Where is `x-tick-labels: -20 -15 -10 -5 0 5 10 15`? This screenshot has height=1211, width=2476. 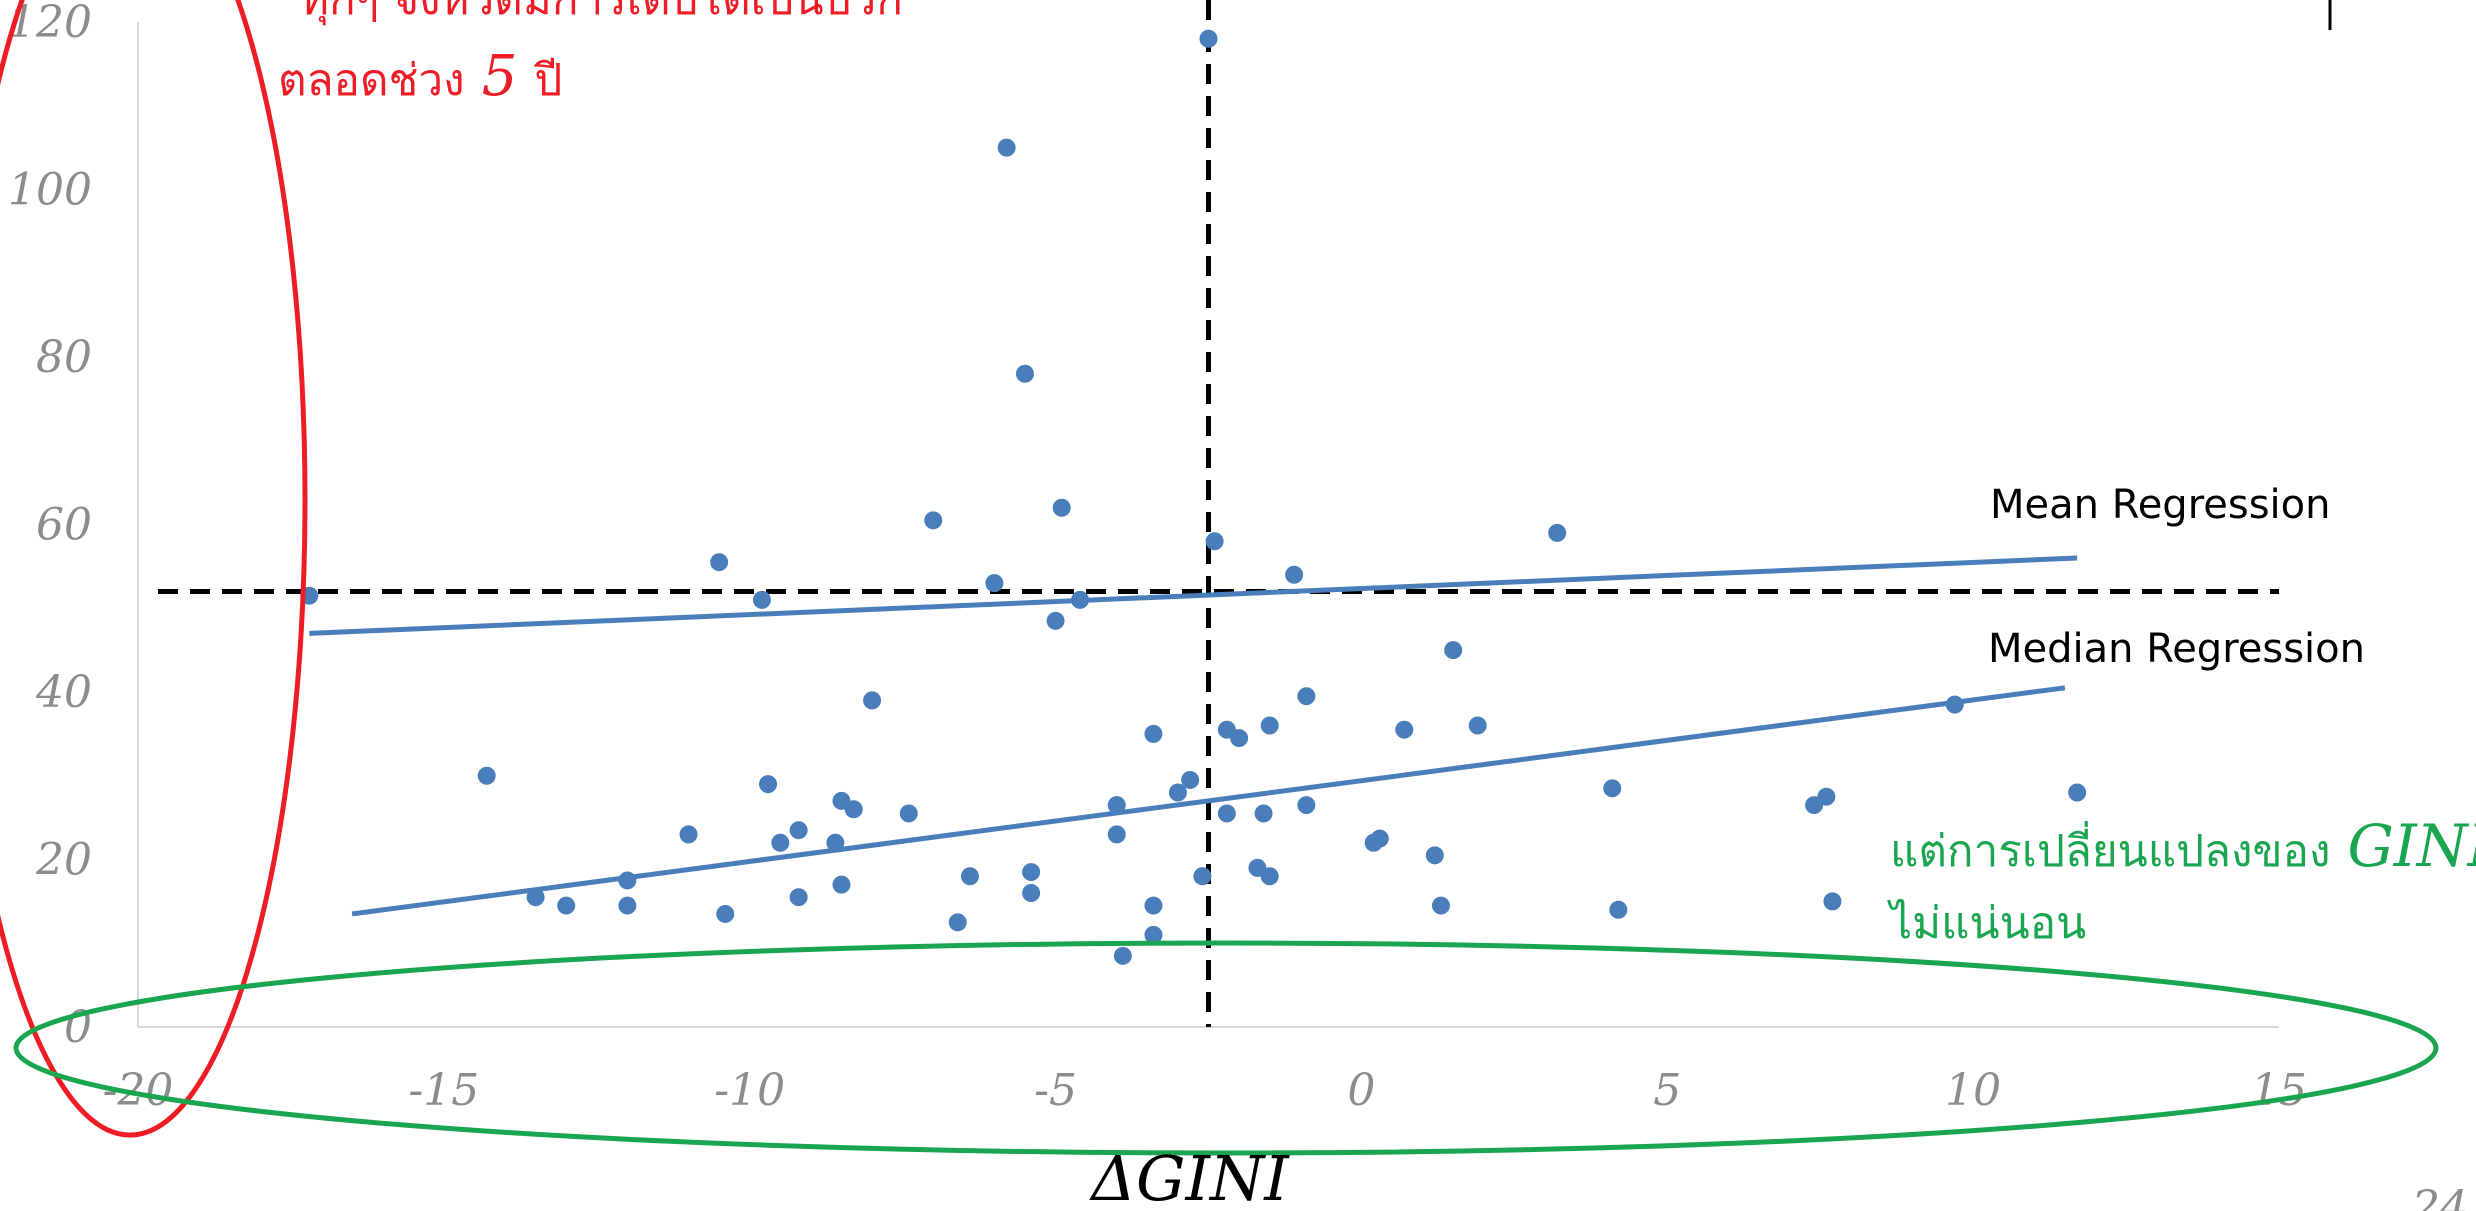
x-tick-labels: -20 -15 -10 -5 0 5 10 15 is located at coordinates (1205, 1090).